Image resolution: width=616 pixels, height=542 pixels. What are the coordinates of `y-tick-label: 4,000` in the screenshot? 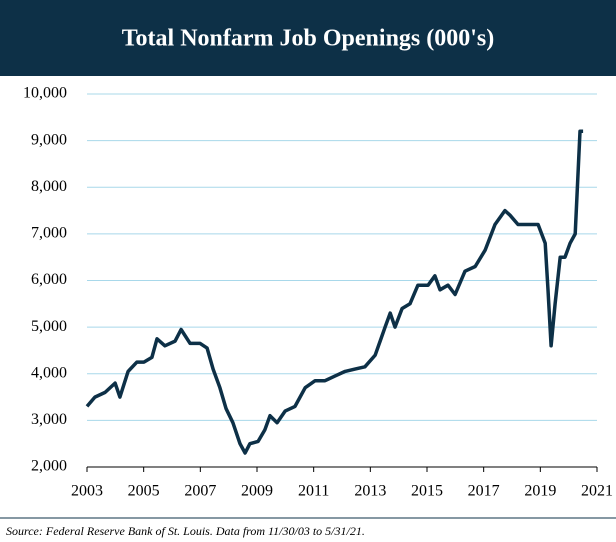 It's located at (49, 372).